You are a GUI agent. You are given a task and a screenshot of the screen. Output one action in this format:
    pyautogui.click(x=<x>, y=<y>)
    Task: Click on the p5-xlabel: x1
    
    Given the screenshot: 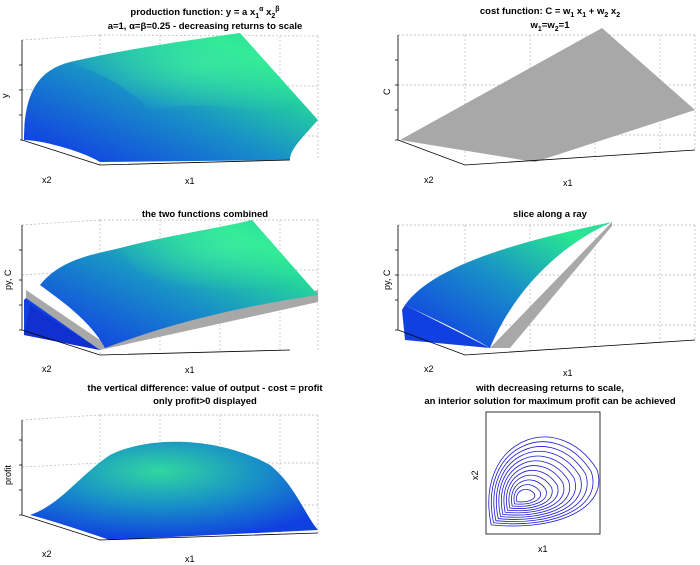 What is the action you would take?
    pyautogui.click(x=190, y=559)
    